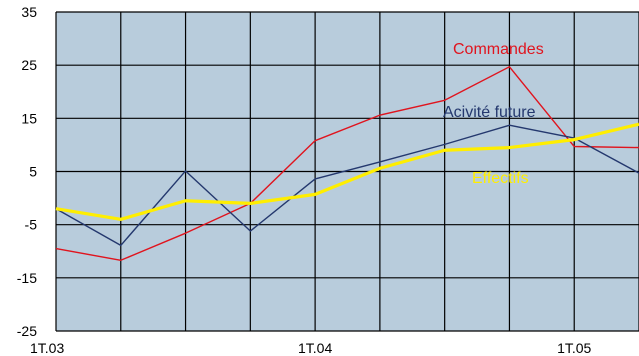 This screenshot has height=356, width=639. What do you see at coordinates (500, 178) in the screenshot?
I see `series-label-3: Effectifs` at bounding box center [500, 178].